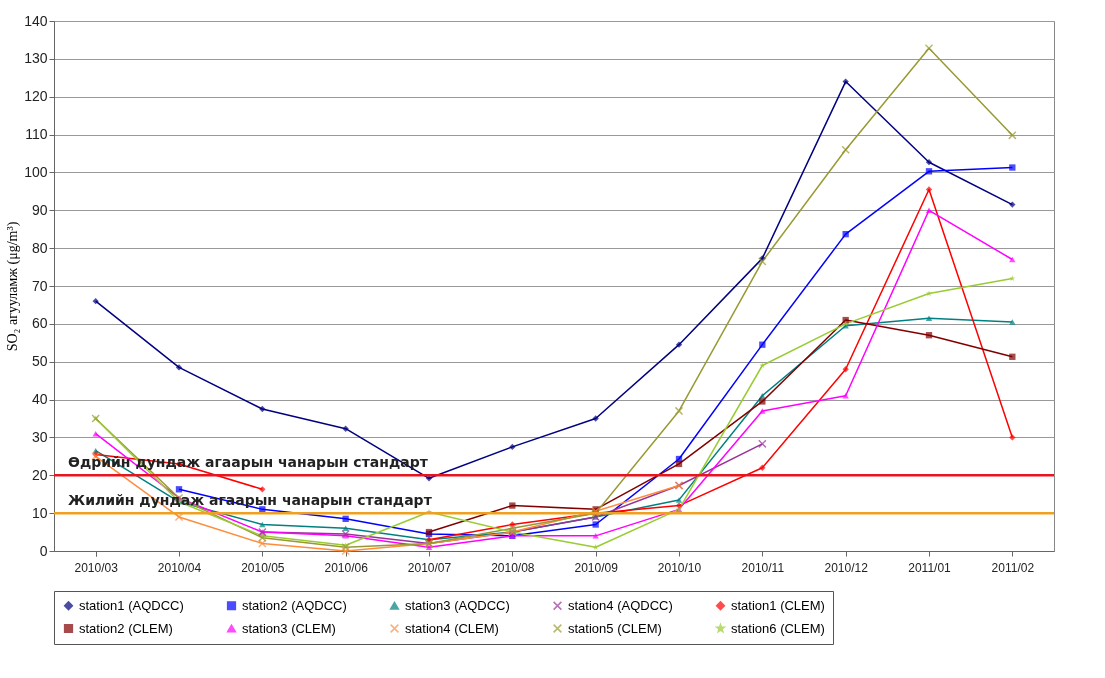 The image size is (1105, 678). What do you see at coordinates (36, 58) in the screenshot?
I see `y-tick-label: 130` at bounding box center [36, 58].